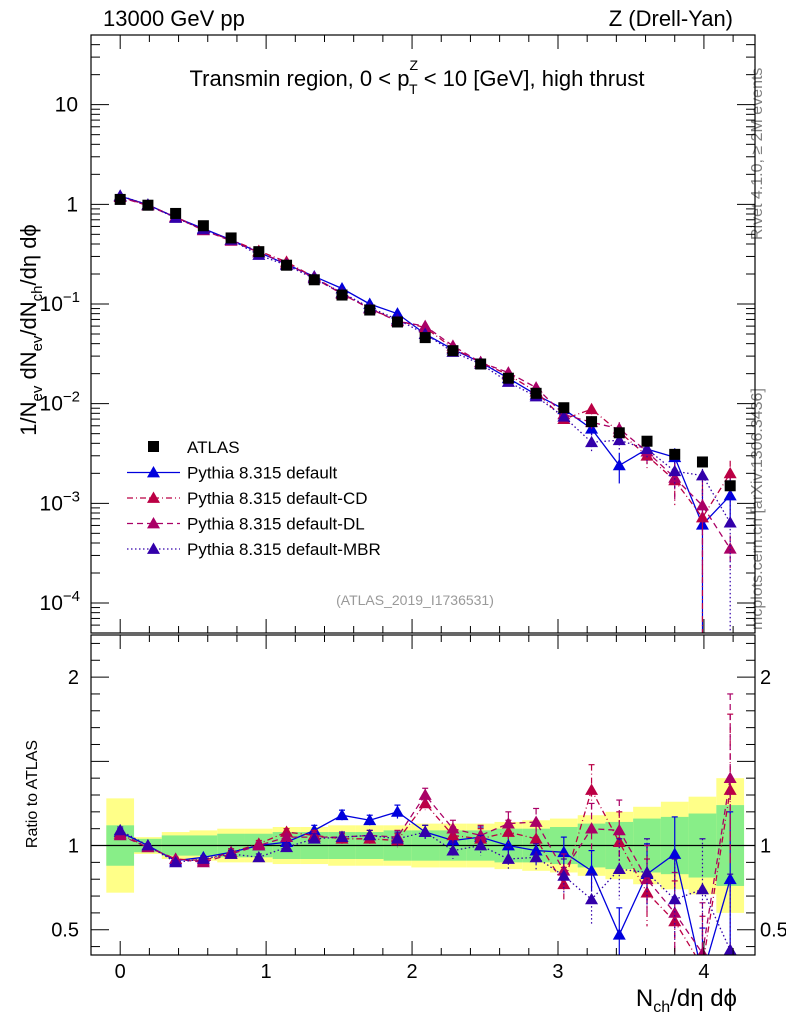 The width and height of the screenshot is (786, 1024). Describe the element at coordinates (60, 402) in the screenshot. I see `y-tick-label: 10⁻²` at that location.